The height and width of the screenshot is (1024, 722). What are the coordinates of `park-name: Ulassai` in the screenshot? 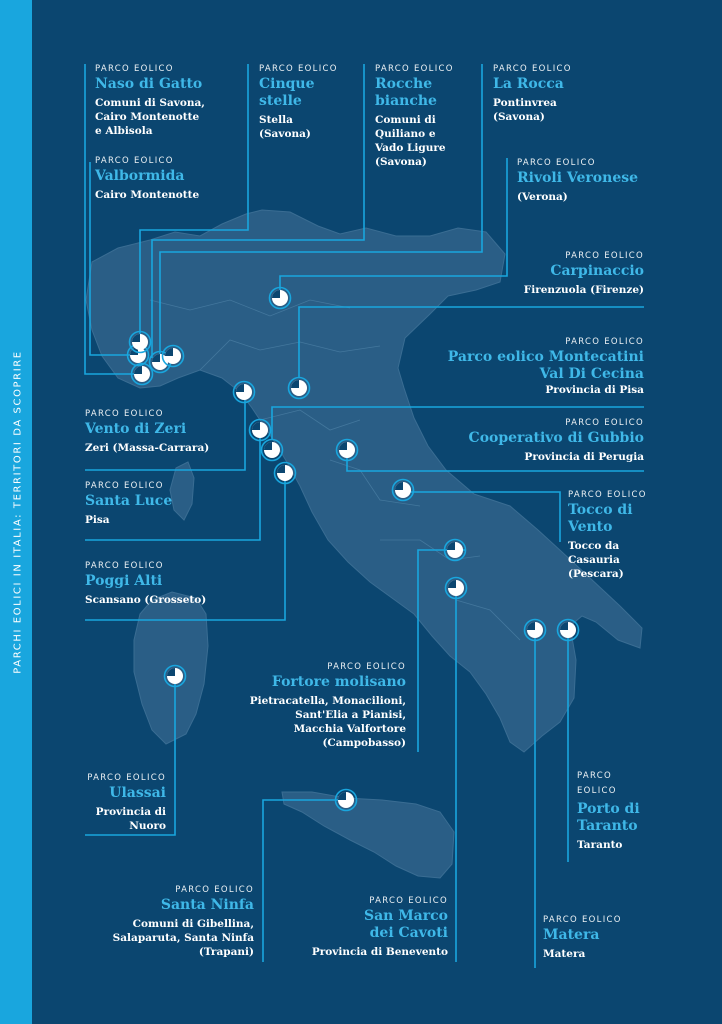 It's located at (137, 793).